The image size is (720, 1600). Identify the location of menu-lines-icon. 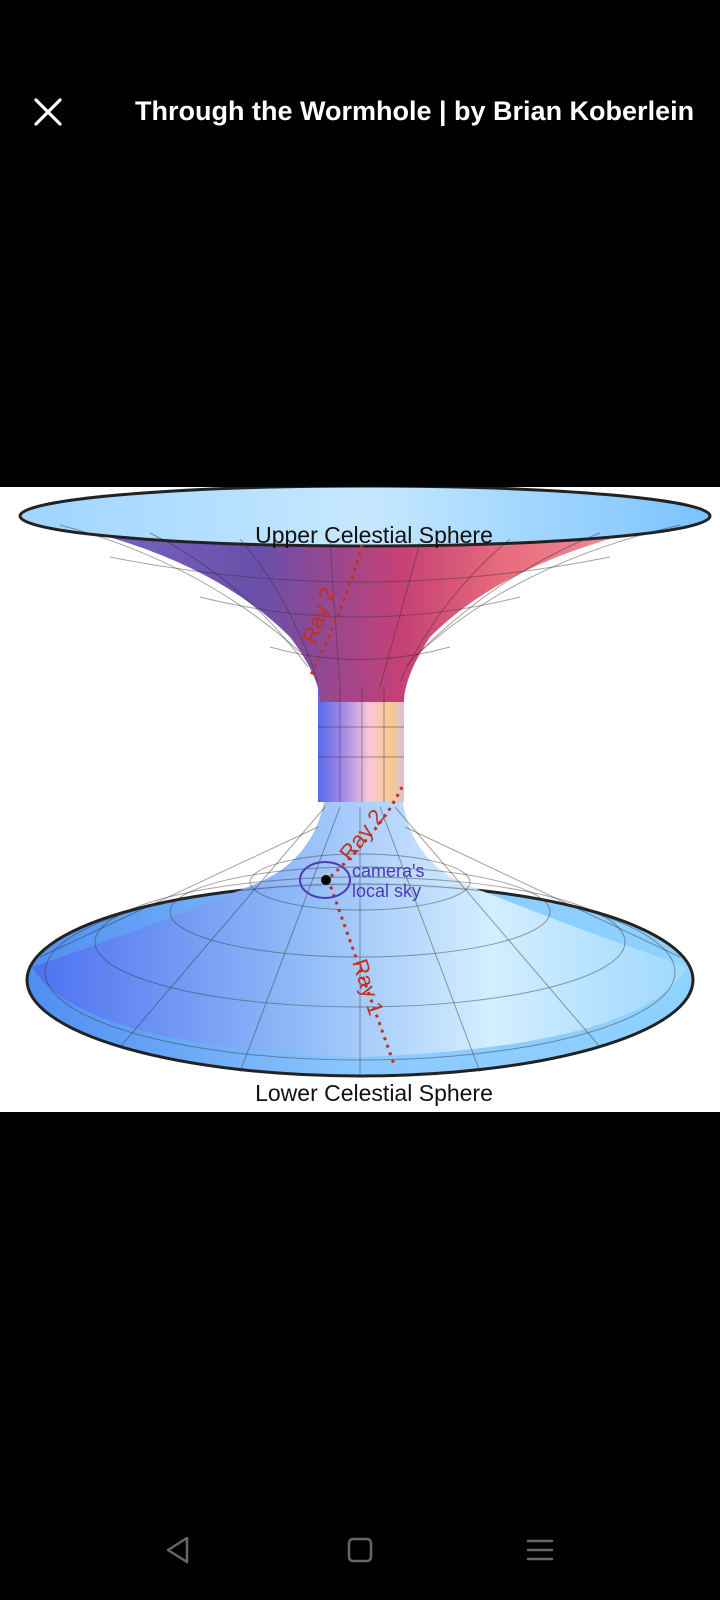
(540, 1550).